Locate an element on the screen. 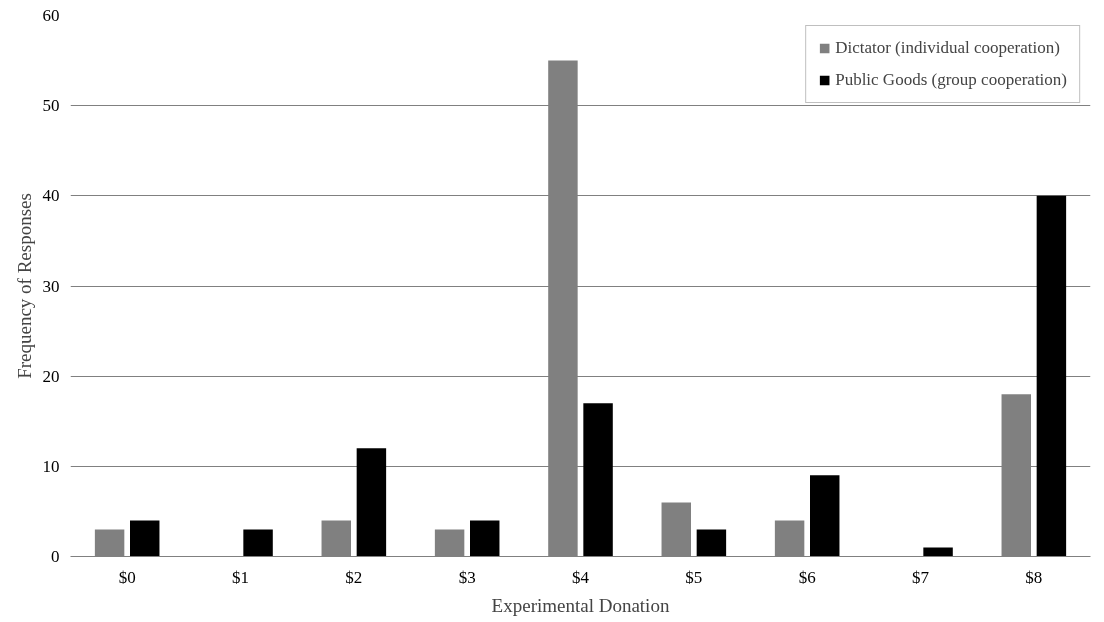 The image size is (1104, 622). y-tick-label: 10 is located at coordinates (51, 466).